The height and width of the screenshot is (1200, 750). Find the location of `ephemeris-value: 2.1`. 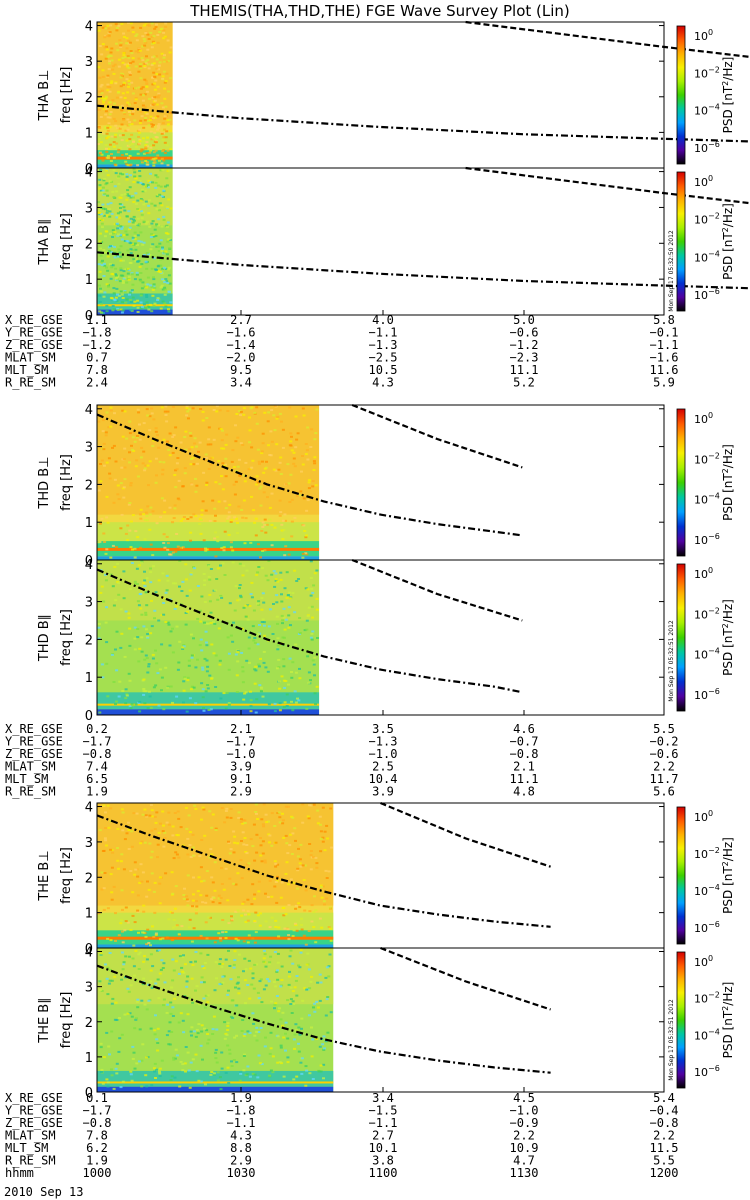

ephemeris-value: 2.1 is located at coordinates (524, 767).